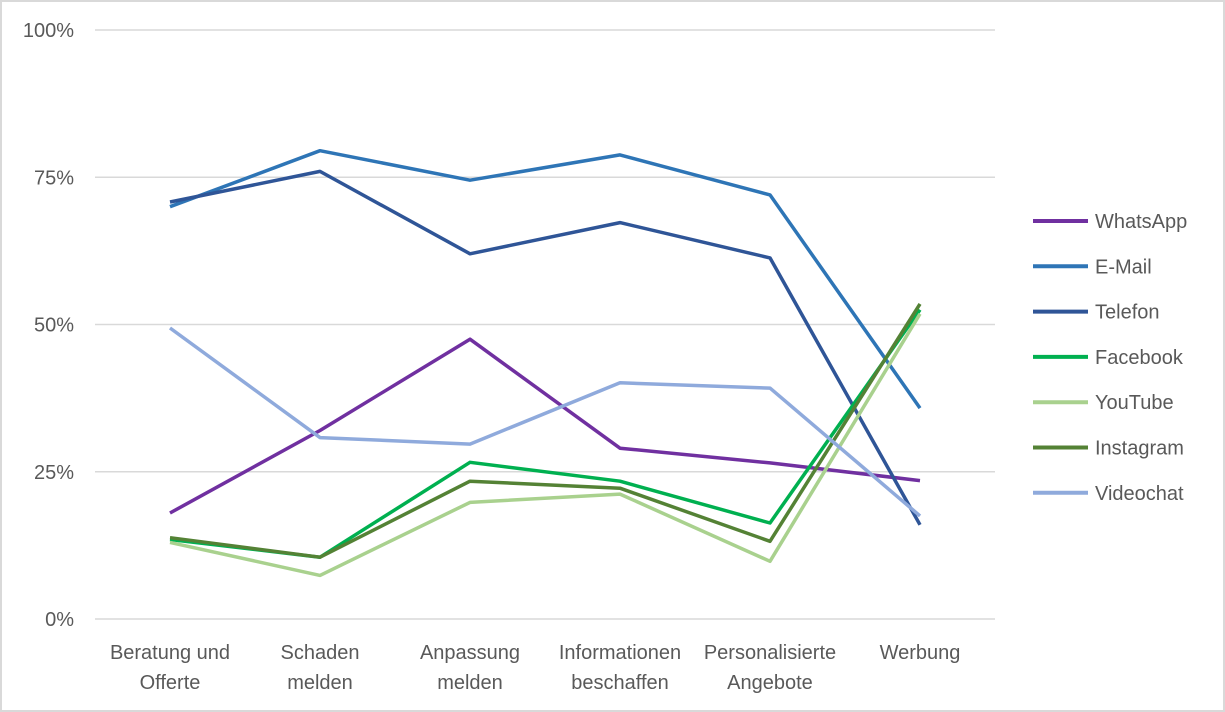  Describe the element at coordinates (770, 668) in the screenshot. I see `x-tick-label: Personalisierte Angebote` at that location.